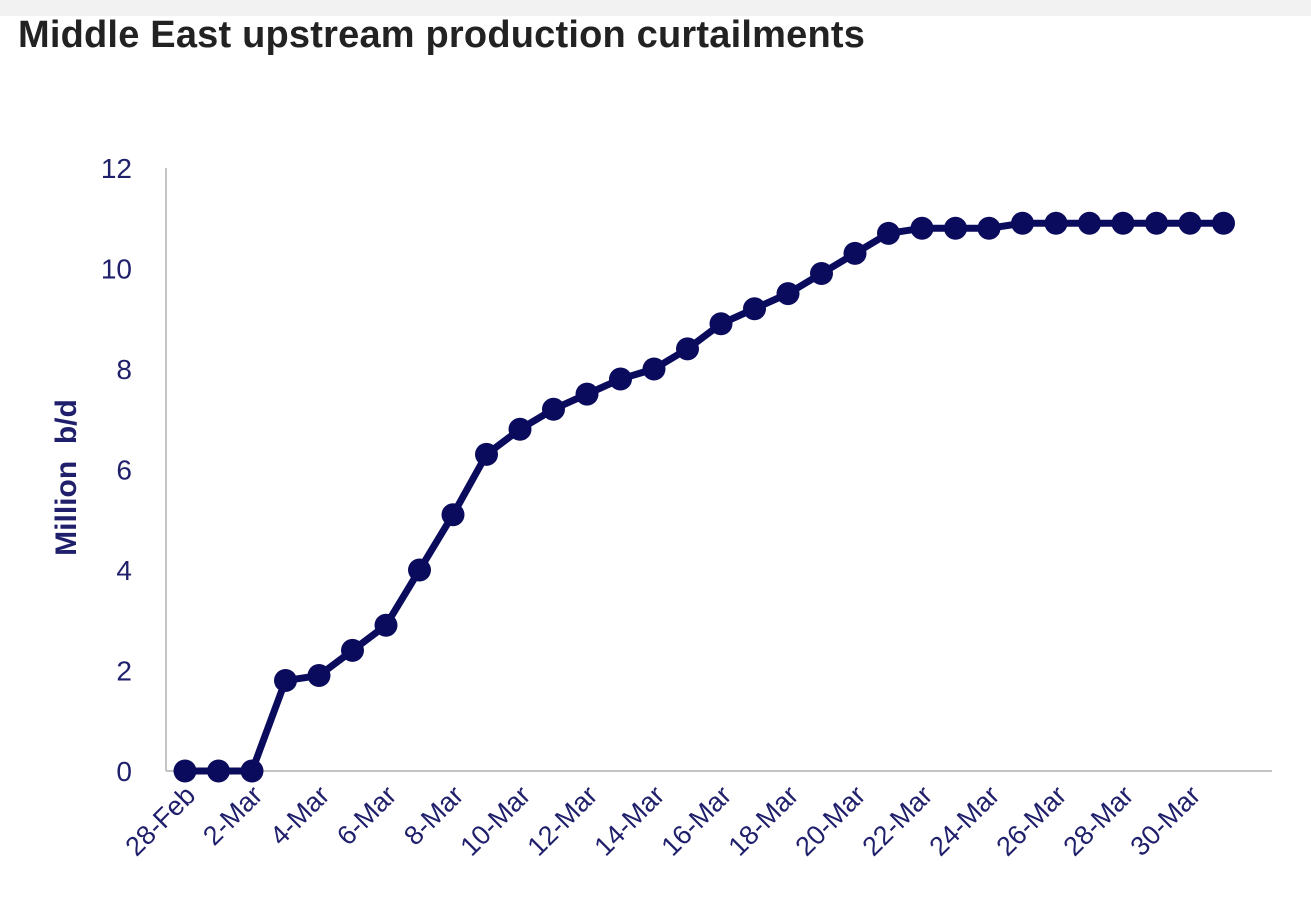  I want to click on x-tick-label: 24-Mar, so click(965, 821).